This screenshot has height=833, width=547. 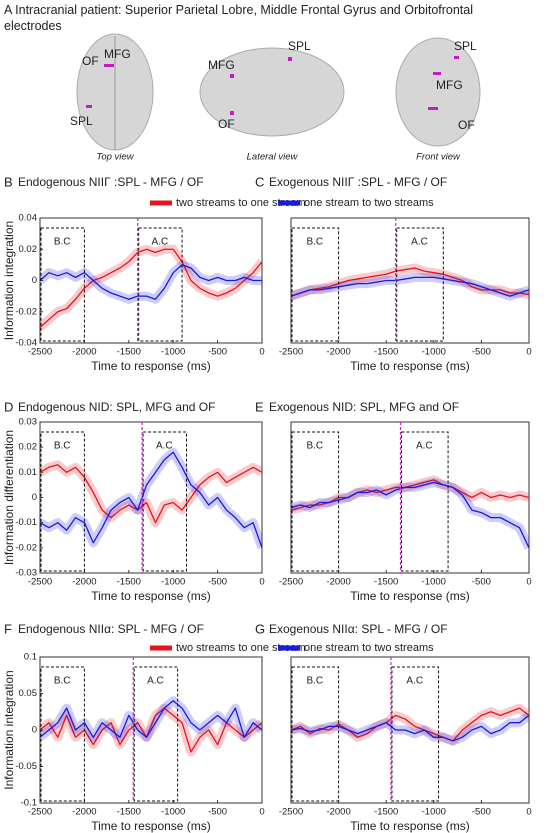 What do you see at coordinates (111, 629) in the screenshot?
I see `chart-title: Endogenous NIIα: SPL - MFG / OF` at bounding box center [111, 629].